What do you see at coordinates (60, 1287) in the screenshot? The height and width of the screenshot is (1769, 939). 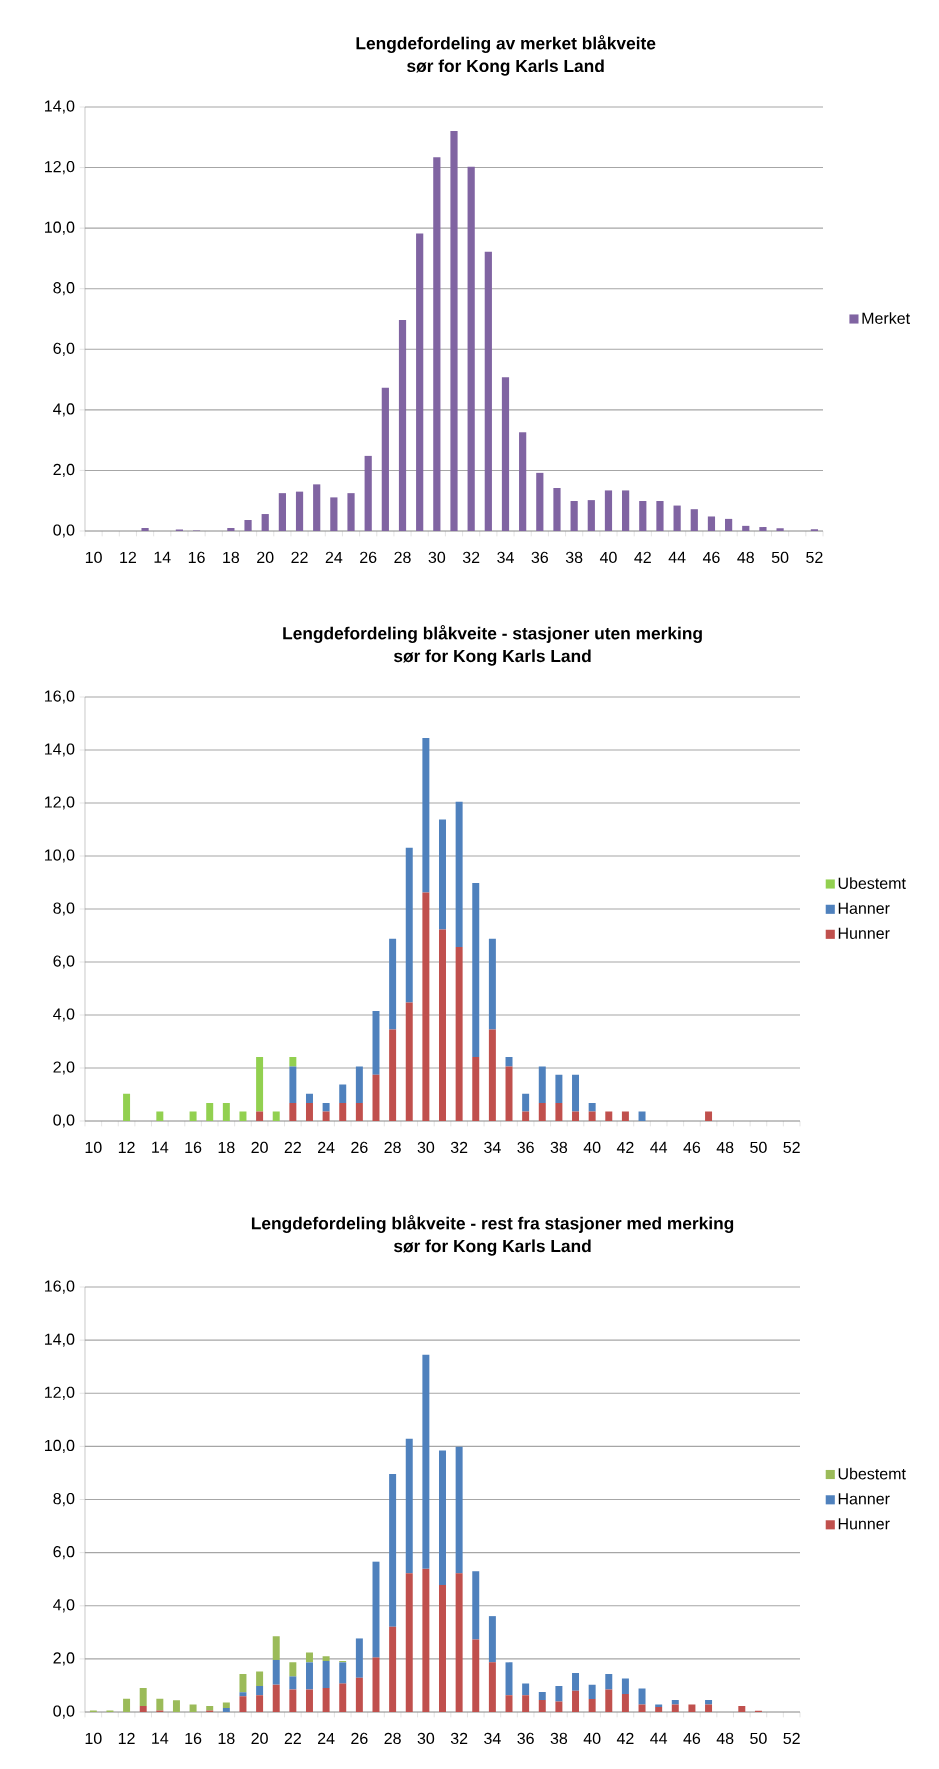 I see `y-tick-label: 16,0` at bounding box center [60, 1287].